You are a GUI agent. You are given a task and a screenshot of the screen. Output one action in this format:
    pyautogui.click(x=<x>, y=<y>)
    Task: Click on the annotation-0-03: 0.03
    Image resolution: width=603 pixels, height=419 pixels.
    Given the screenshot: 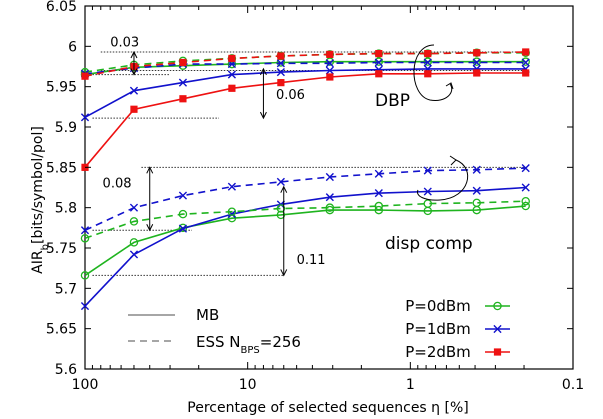 What is the action you would take?
    pyautogui.click(x=124, y=42)
    